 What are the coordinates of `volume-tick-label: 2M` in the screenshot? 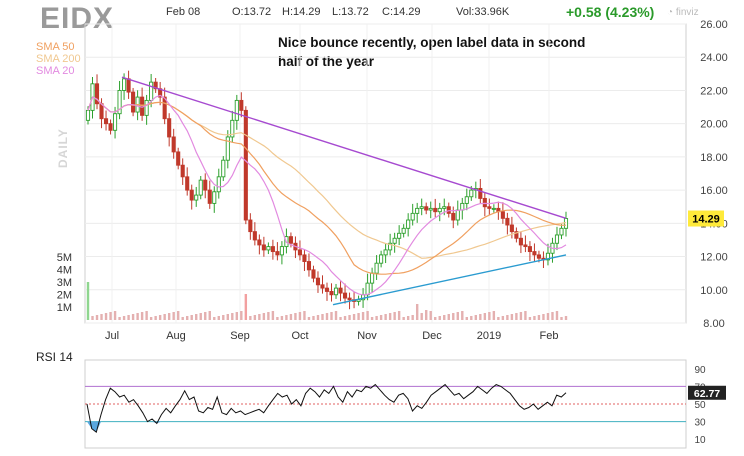 It's located at (64, 296).